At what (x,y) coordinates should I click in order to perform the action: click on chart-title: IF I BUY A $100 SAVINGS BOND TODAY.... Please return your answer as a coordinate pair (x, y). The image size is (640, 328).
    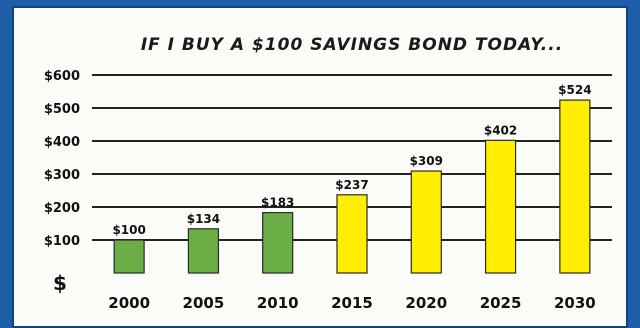
    Looking at the image, I should click on (352, 45).